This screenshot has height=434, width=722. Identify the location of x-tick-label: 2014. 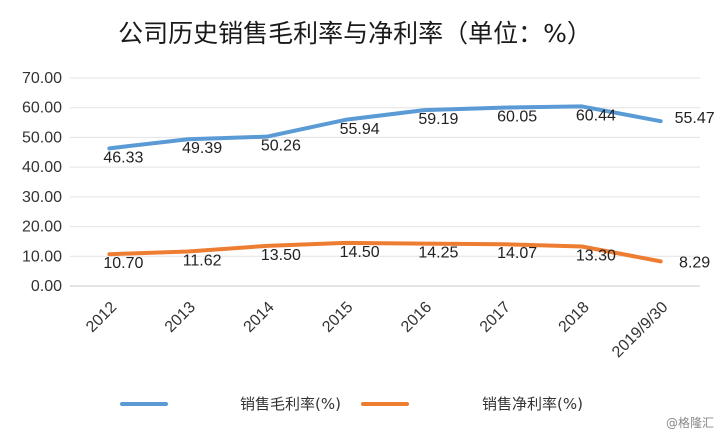
(259, 317).